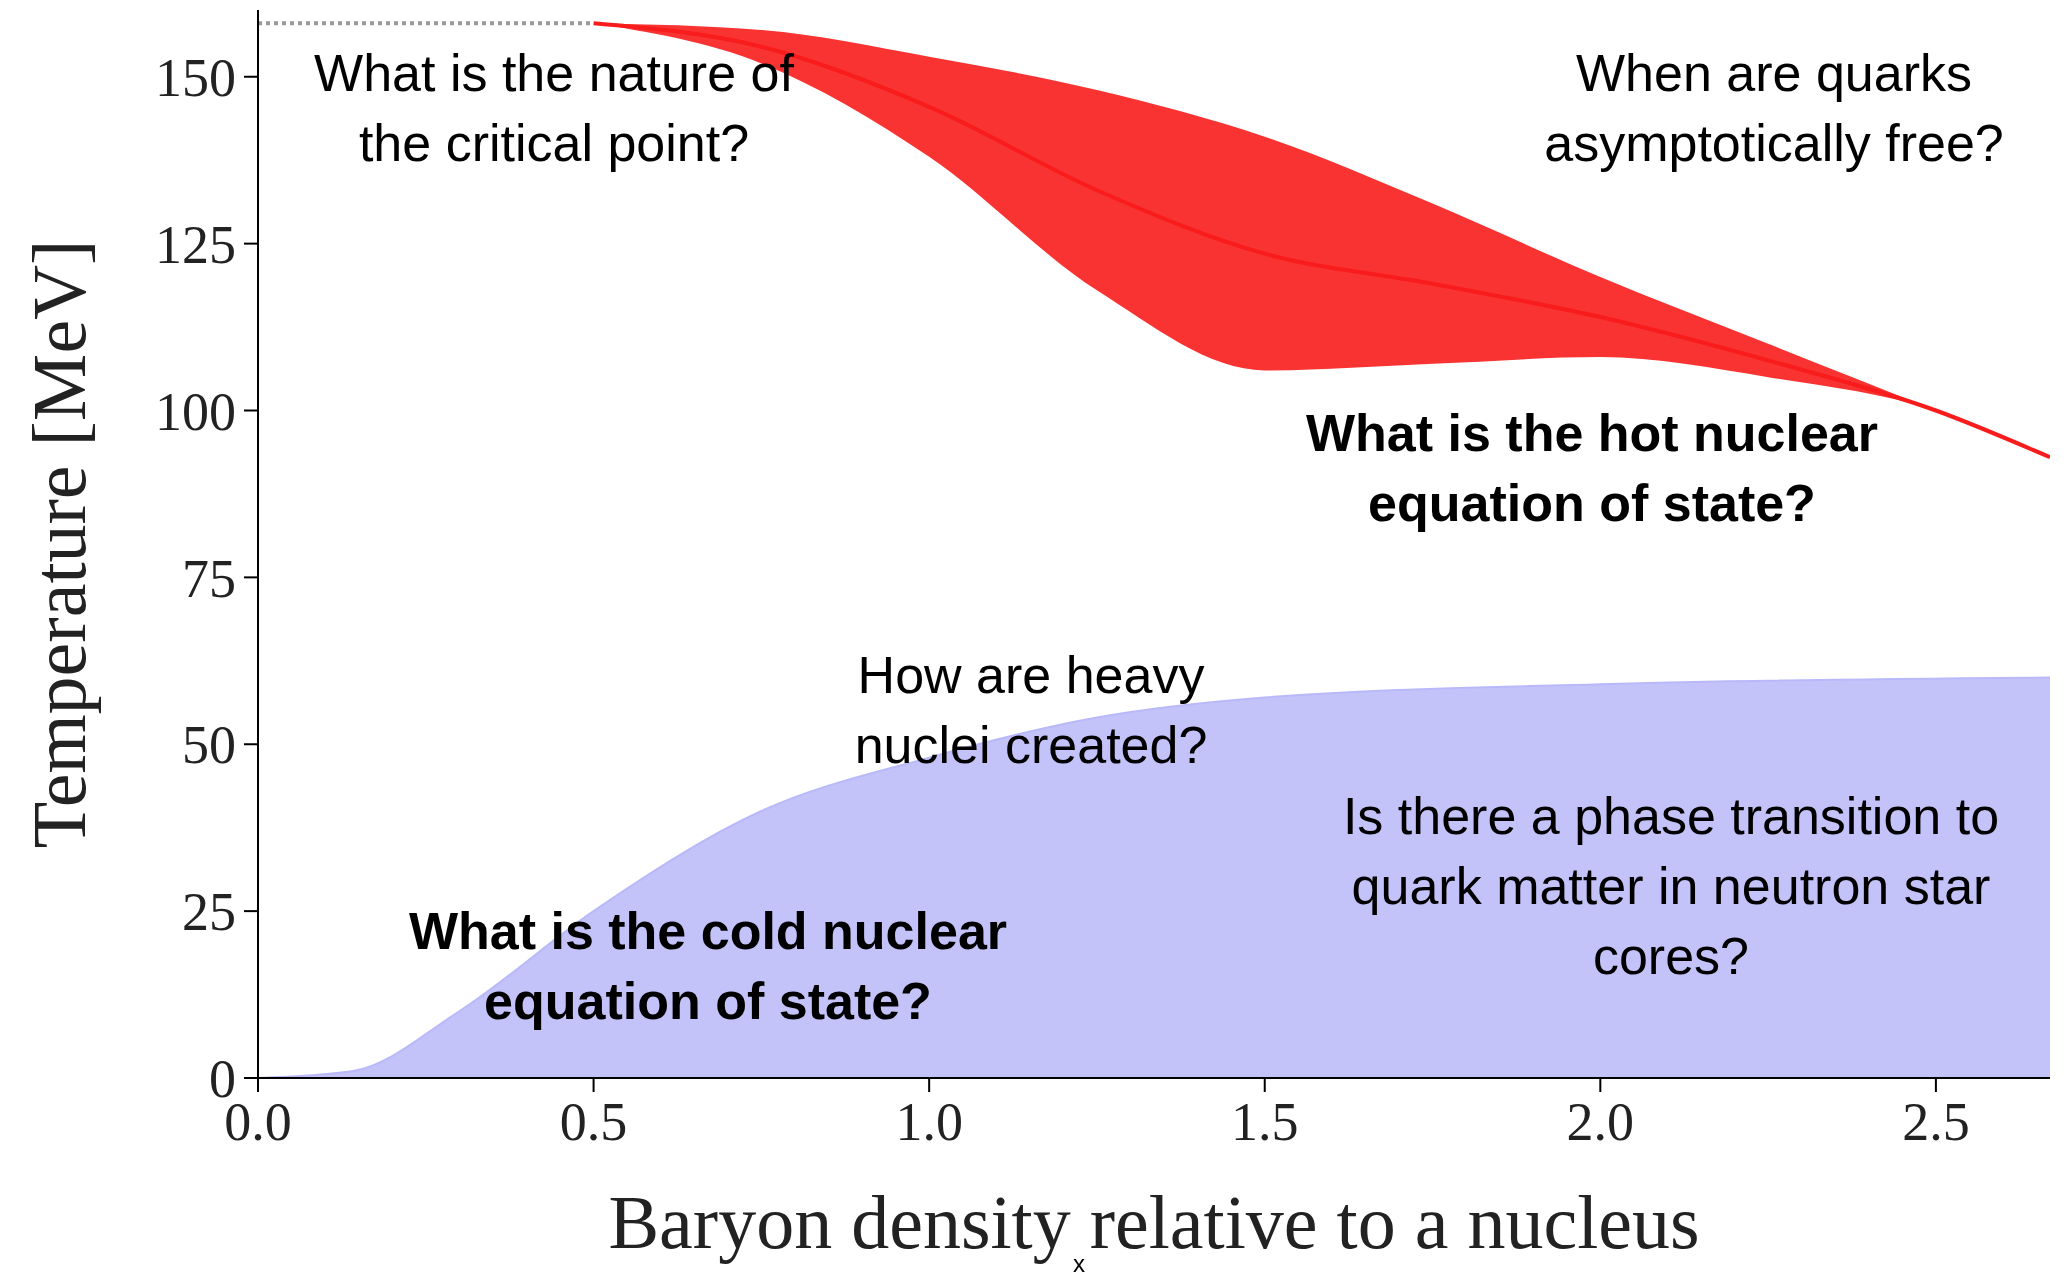 Image resolution: width=2067 pixels, height=1287 pixels. I want to click on annotation: When are quarks asymptotically free?, so click(1774, 109).